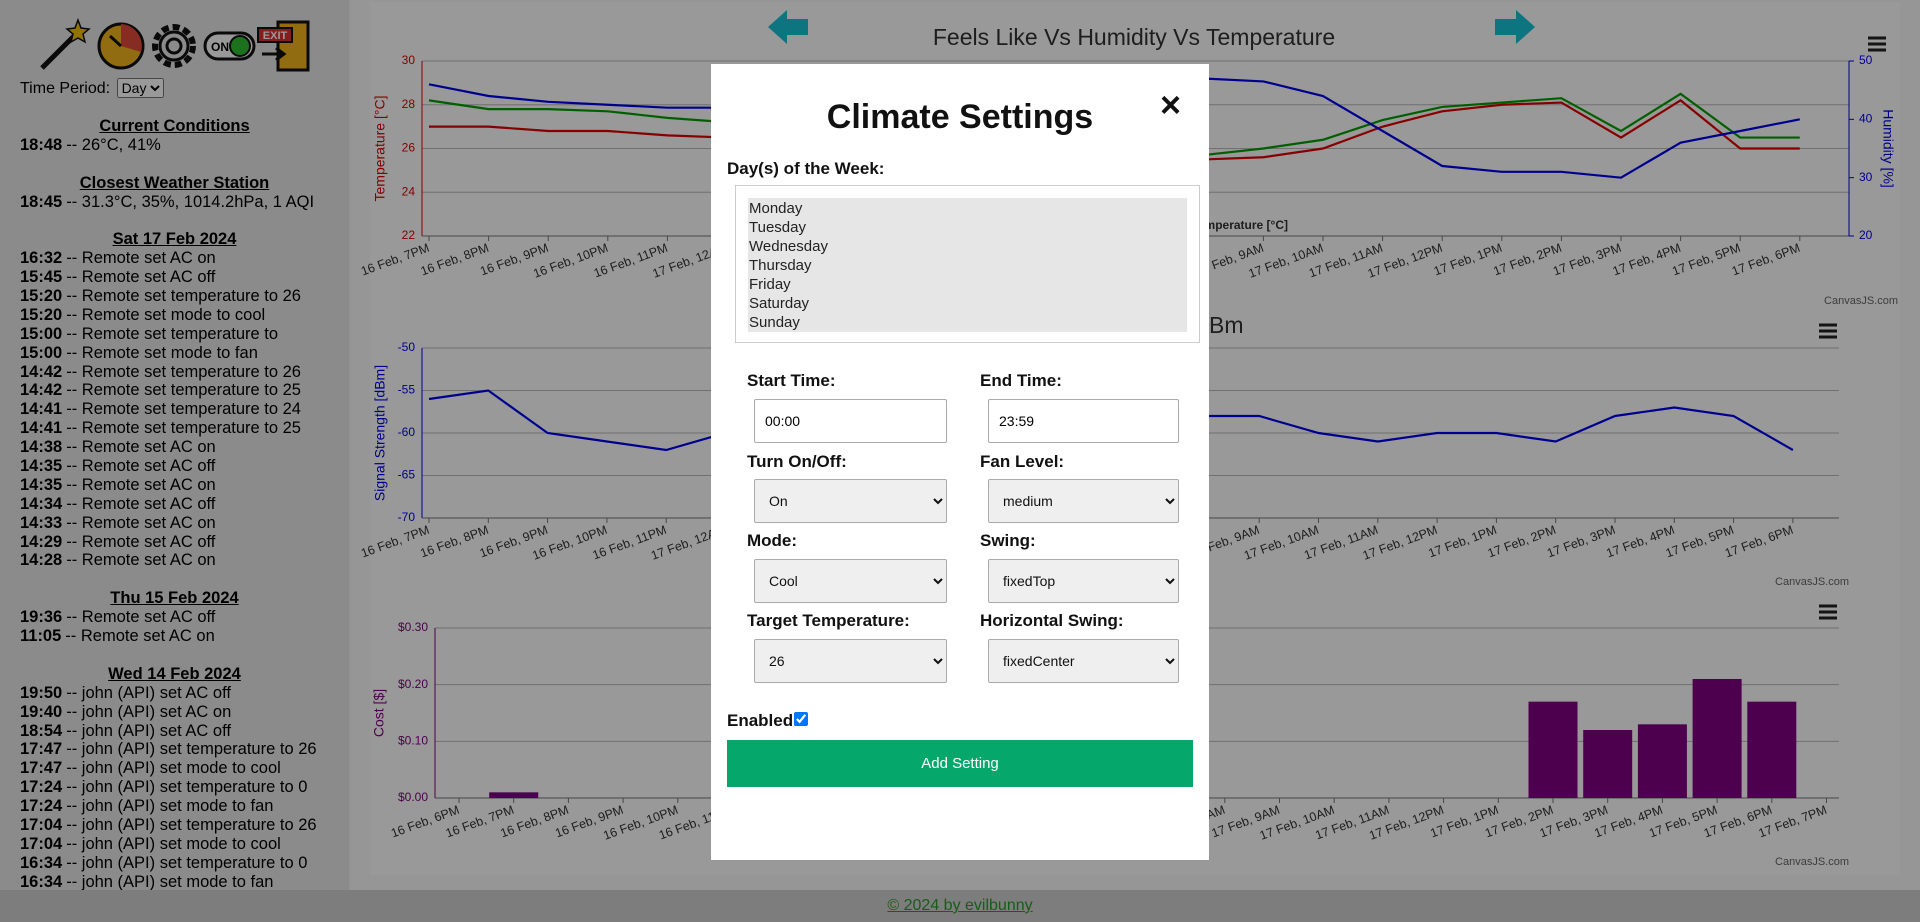  I want to click on power-toggle: ON, so click(229, 46).